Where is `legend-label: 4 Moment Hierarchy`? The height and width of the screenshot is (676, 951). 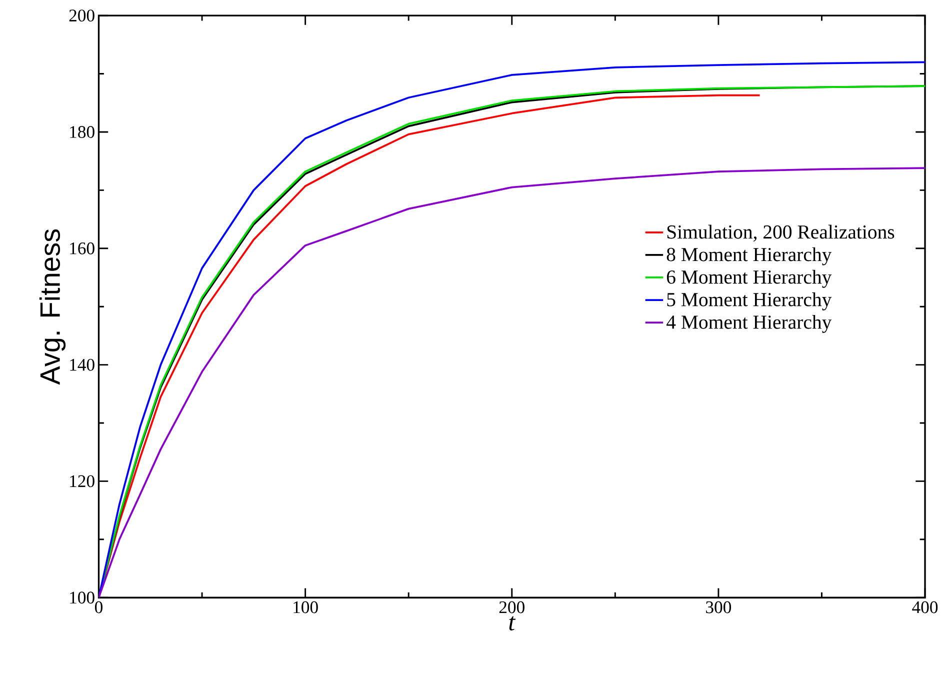 legend-label: 4 Moment Hierarchy is located at coordinates (749, 324).